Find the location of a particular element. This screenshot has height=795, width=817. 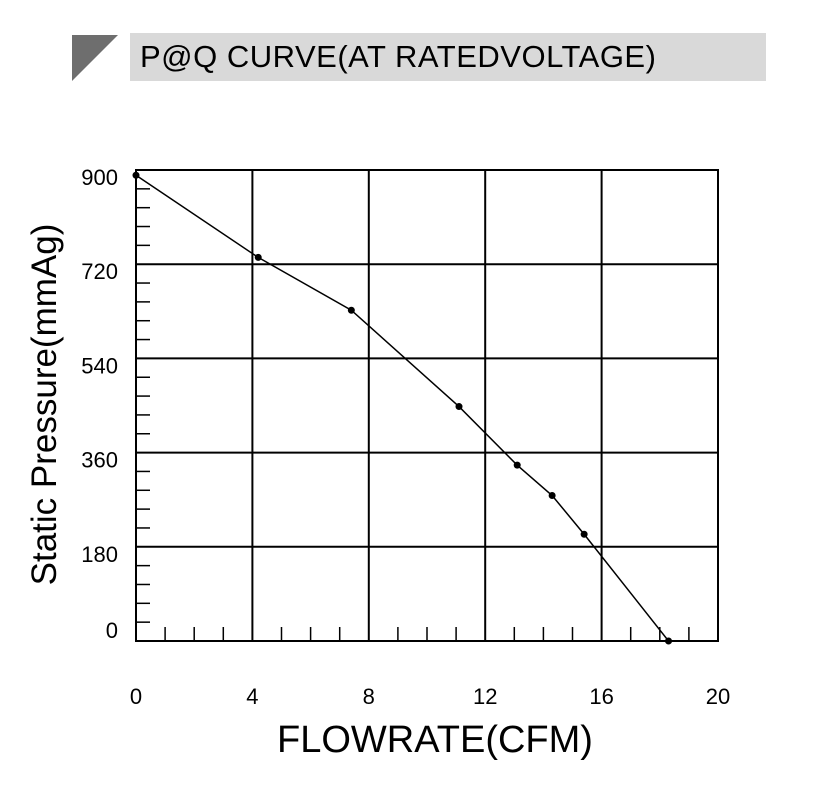

x-tick-label: 20 is located at coordinates (718, 696).